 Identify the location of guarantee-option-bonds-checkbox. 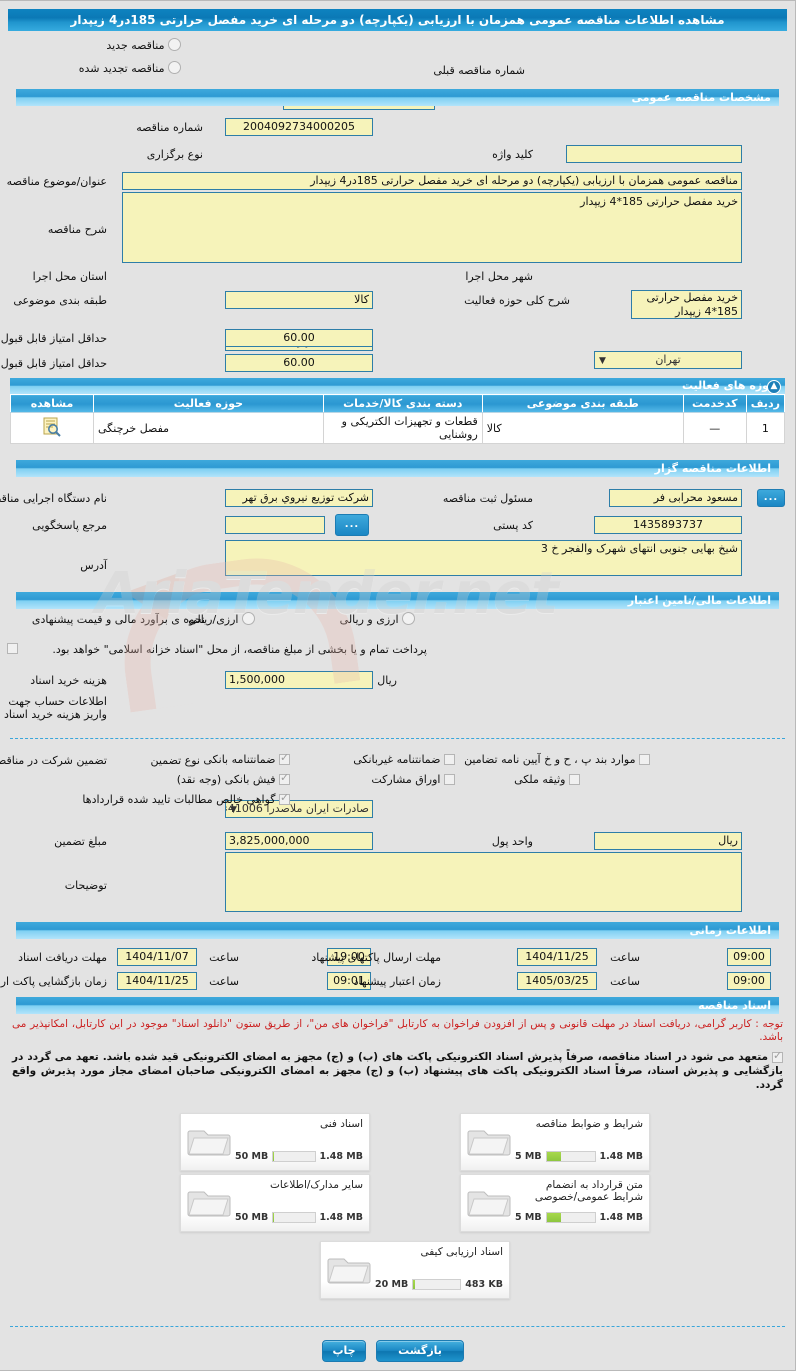
(450, 779).